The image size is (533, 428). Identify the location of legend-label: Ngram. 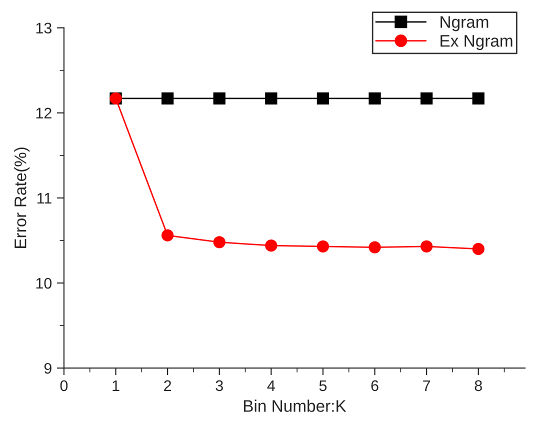
(464, 24).